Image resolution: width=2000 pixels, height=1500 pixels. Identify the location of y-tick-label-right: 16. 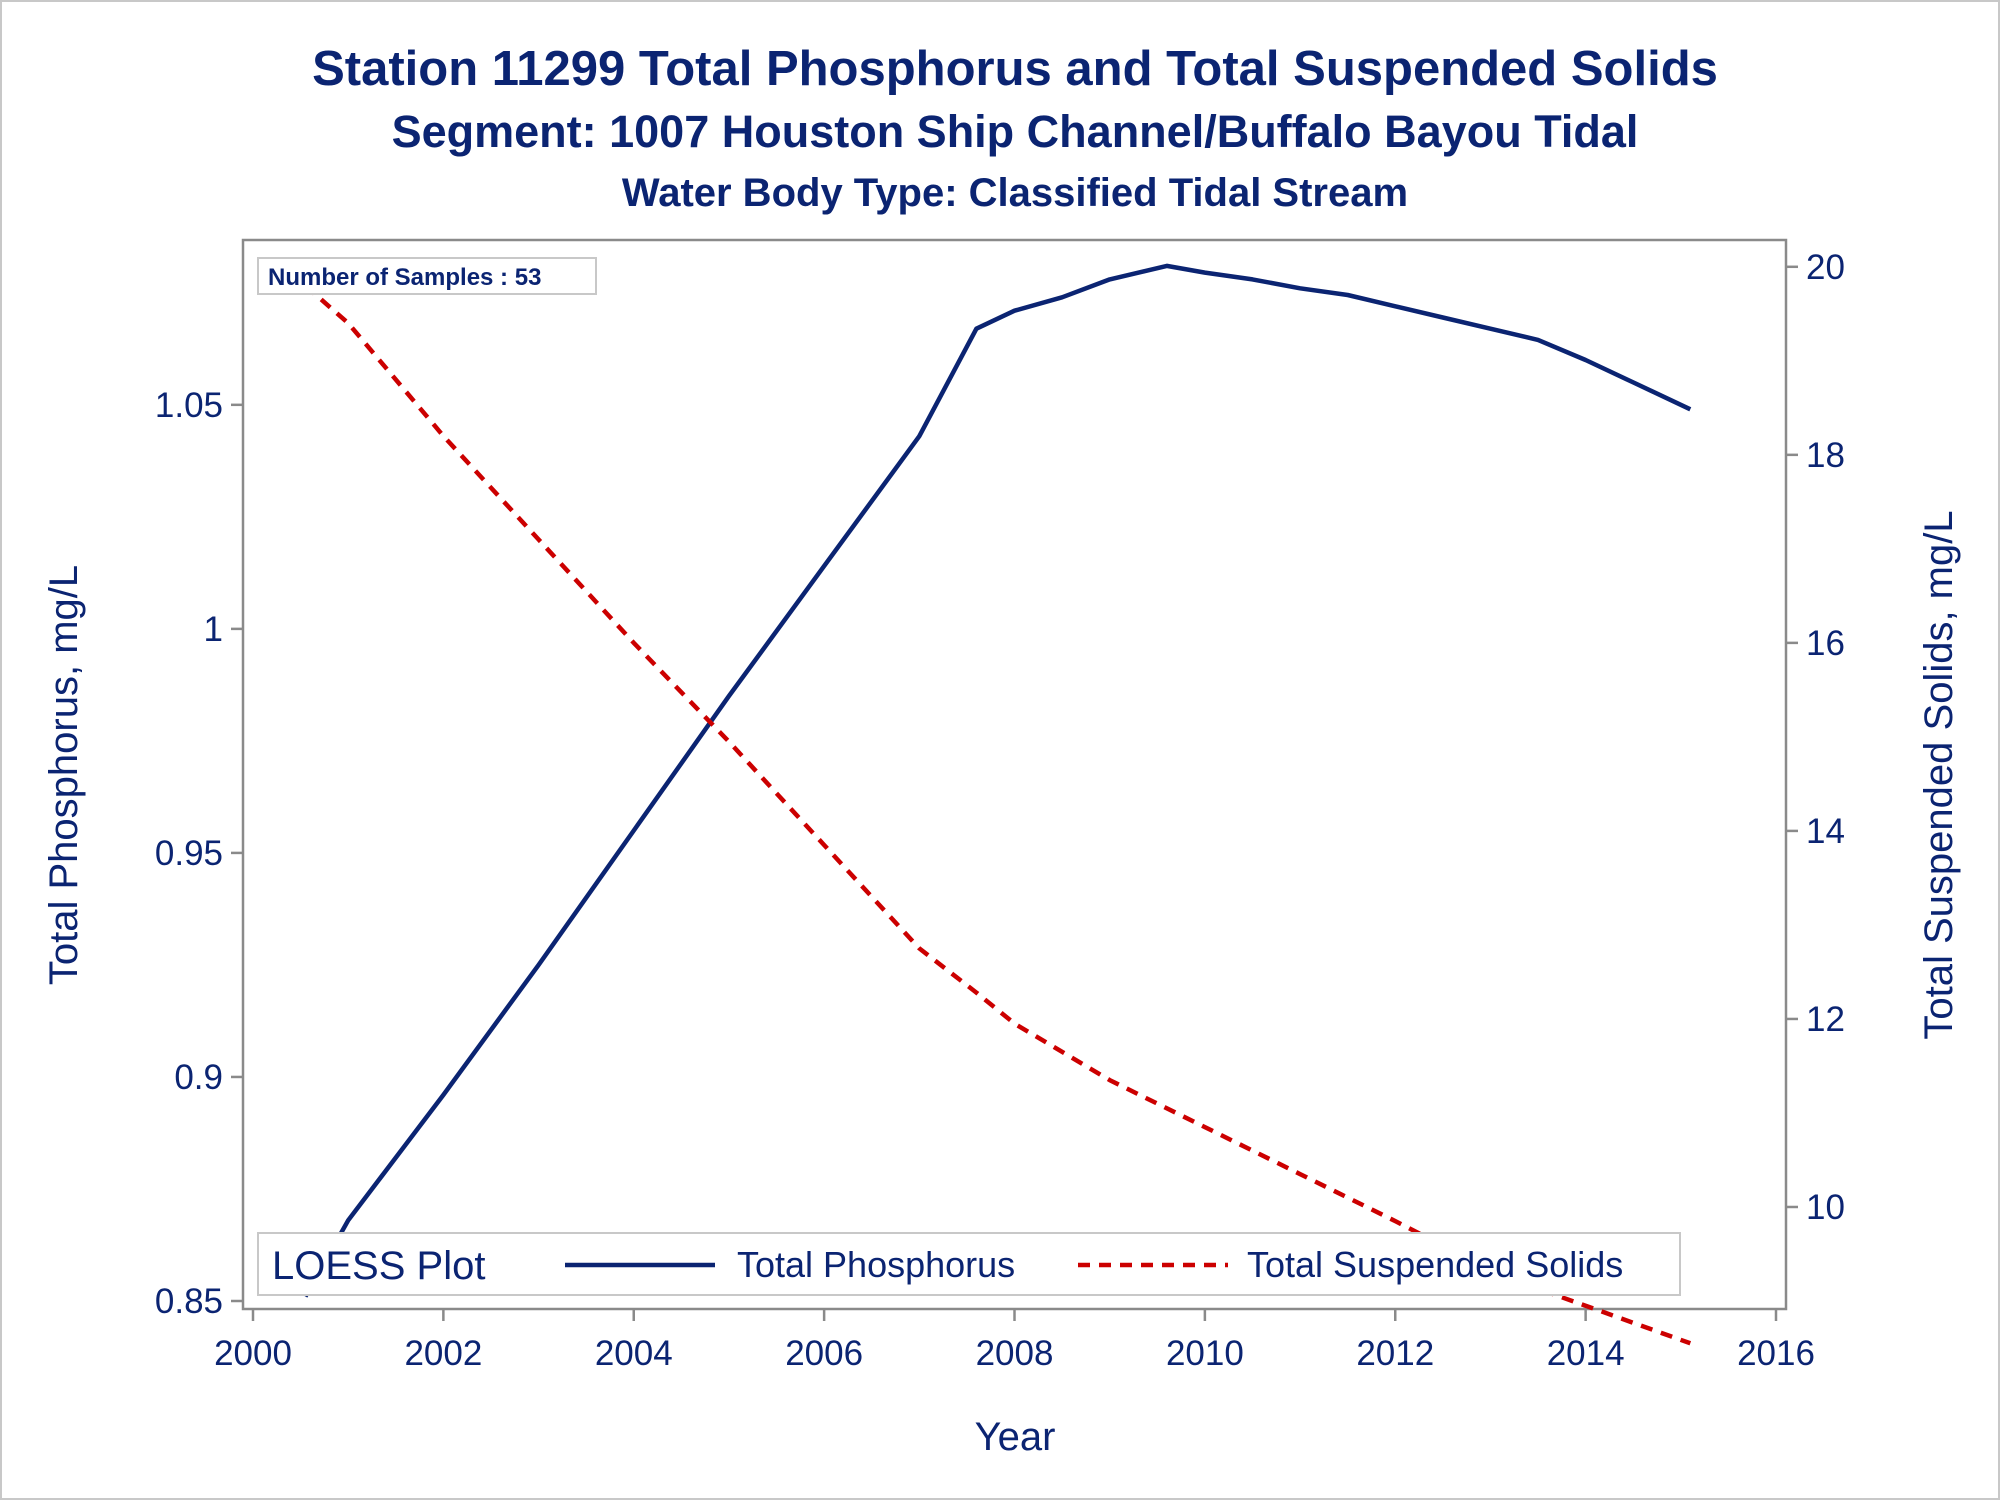
(1825, 643).